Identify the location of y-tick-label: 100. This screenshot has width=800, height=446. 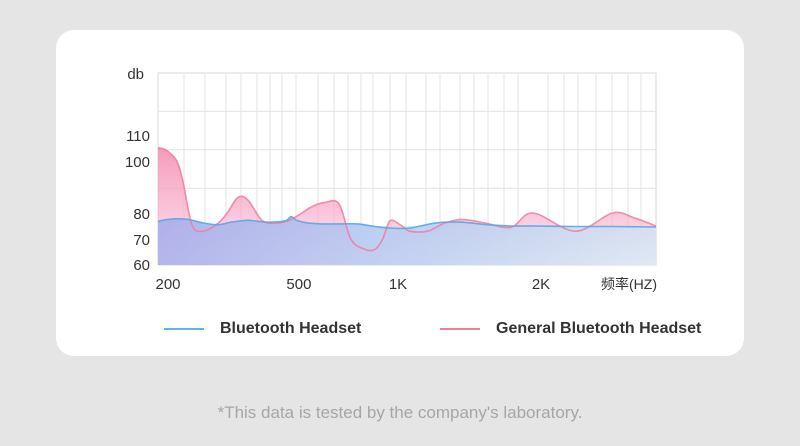
(137, 162).